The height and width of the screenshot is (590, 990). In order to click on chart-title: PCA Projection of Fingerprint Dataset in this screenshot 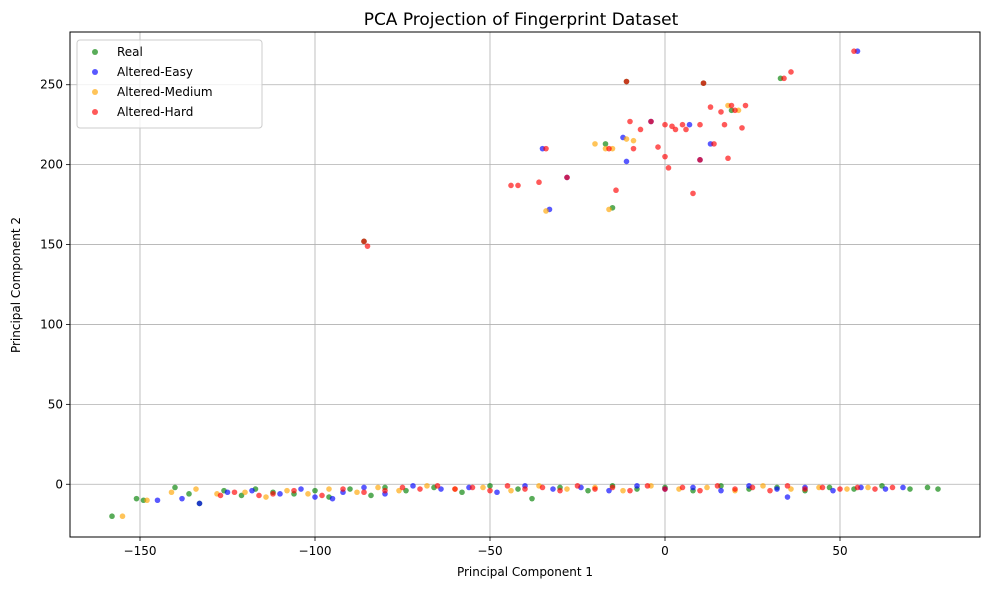, I will do `click(521, 20)`.